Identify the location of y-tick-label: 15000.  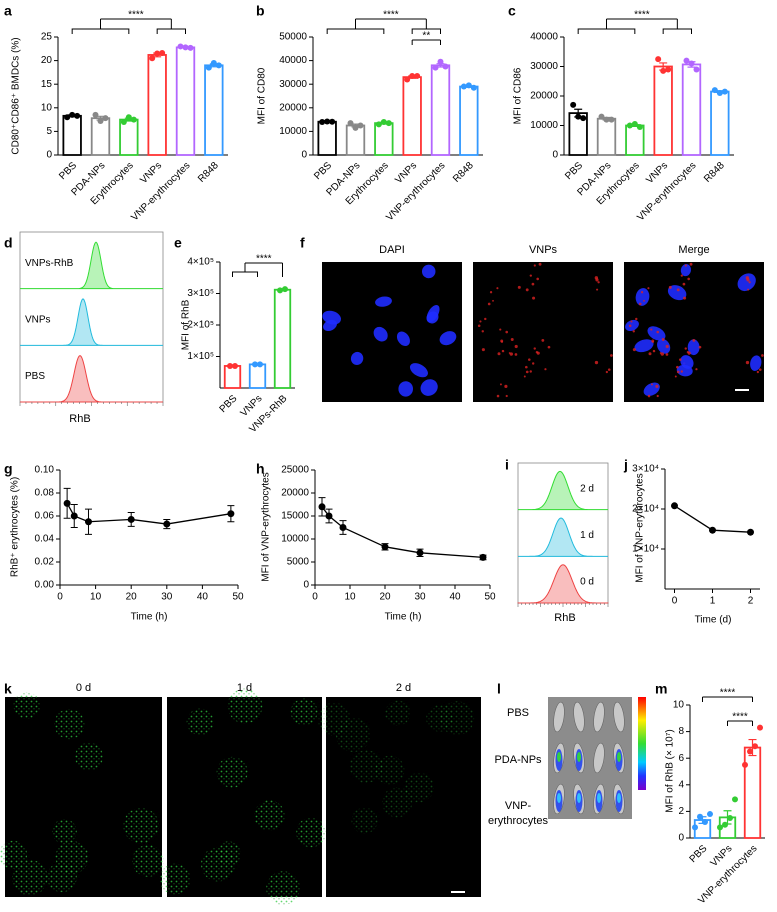
(295, 516).